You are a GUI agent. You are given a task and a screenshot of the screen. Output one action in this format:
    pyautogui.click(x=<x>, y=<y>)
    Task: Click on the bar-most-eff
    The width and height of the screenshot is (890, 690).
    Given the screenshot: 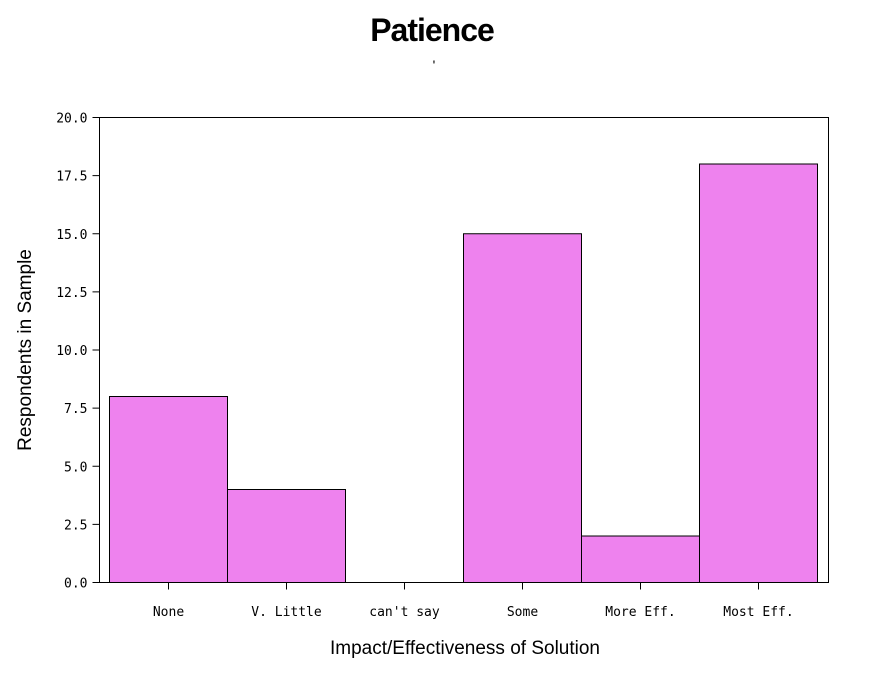 What is the action you would take?
    pyautogui.click(x=758, y=373)
    